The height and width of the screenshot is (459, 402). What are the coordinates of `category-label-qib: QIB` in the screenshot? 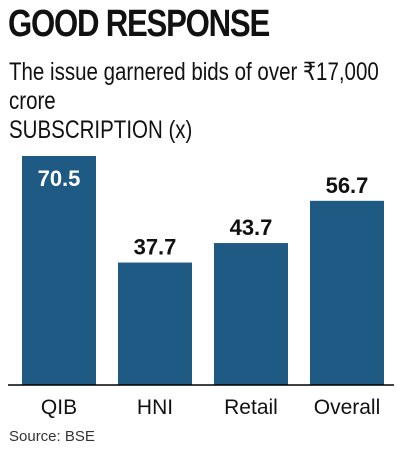 It's located at (59, 407).